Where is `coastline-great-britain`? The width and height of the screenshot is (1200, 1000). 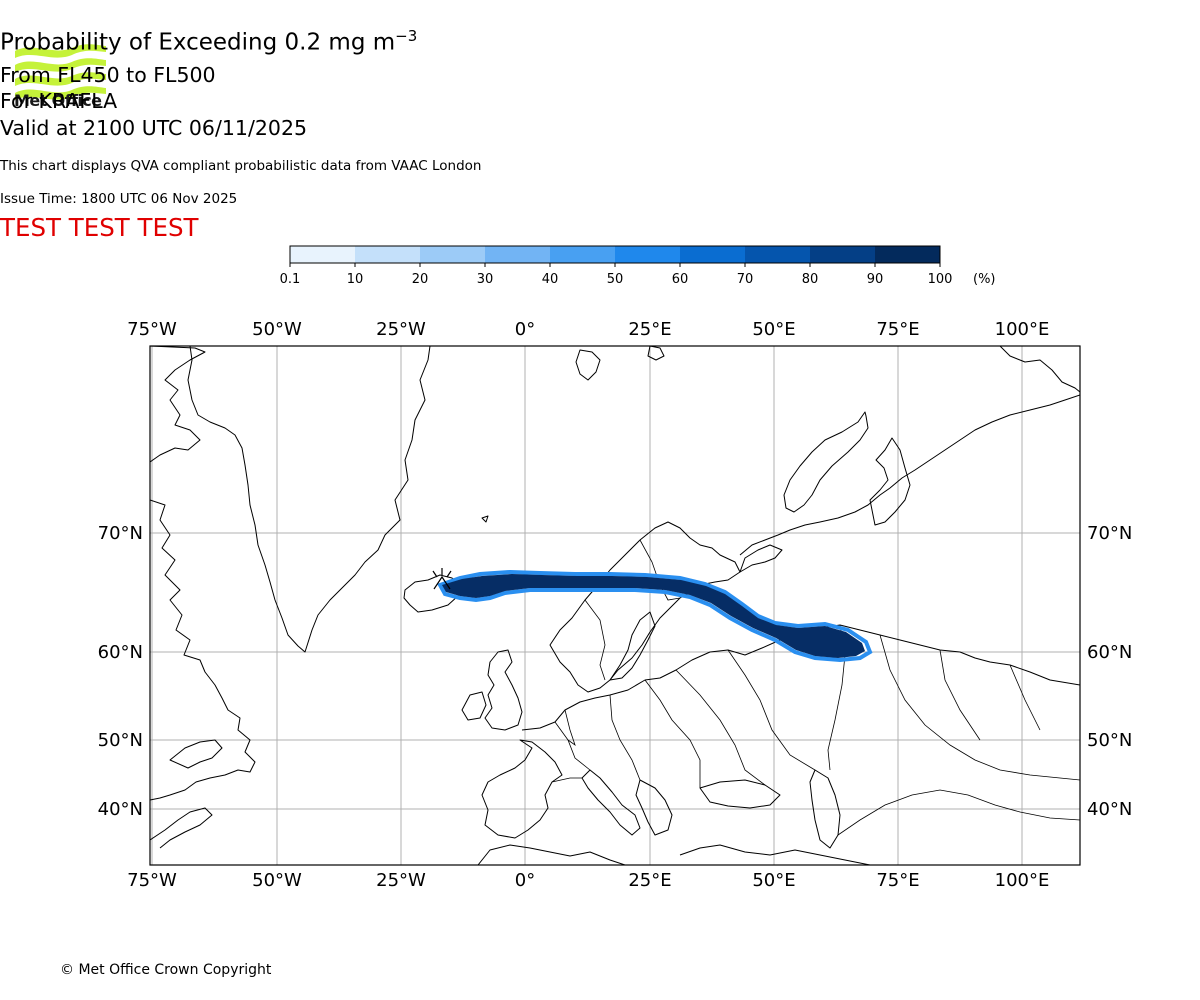 coastline-great-britain is located at coordinates (503, 690).